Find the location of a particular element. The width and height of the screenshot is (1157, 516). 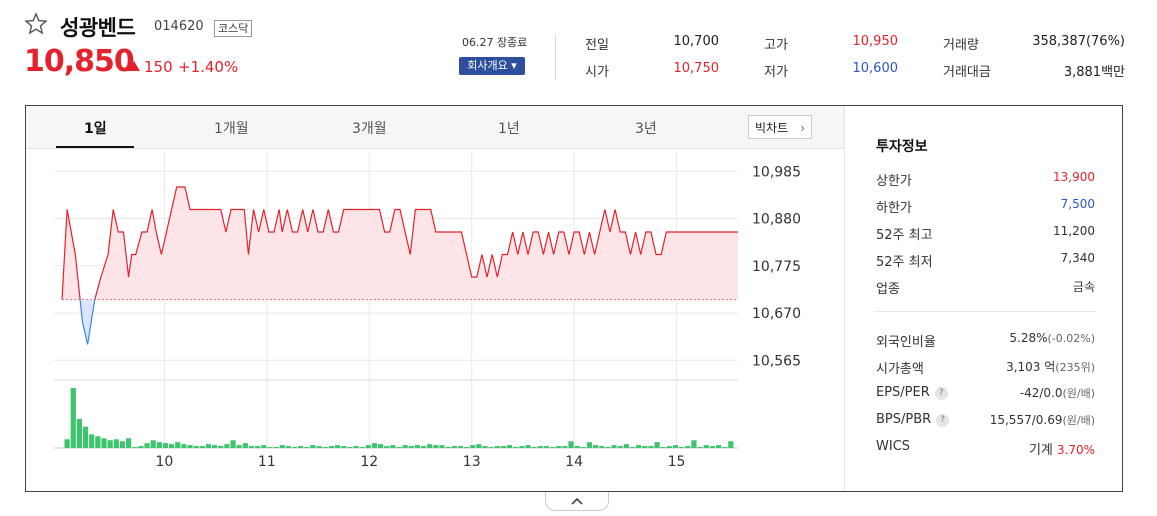

period-tabs is located at coordinates (435, 127).